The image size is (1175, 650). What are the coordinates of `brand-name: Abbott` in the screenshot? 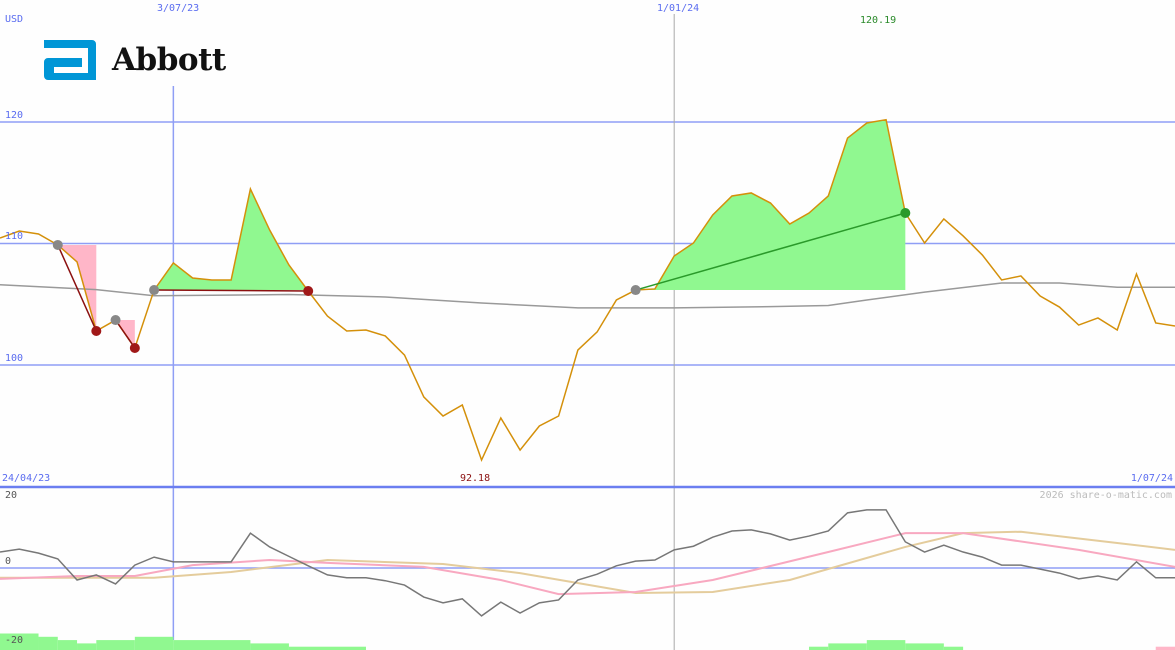 It's located at (169, 60).